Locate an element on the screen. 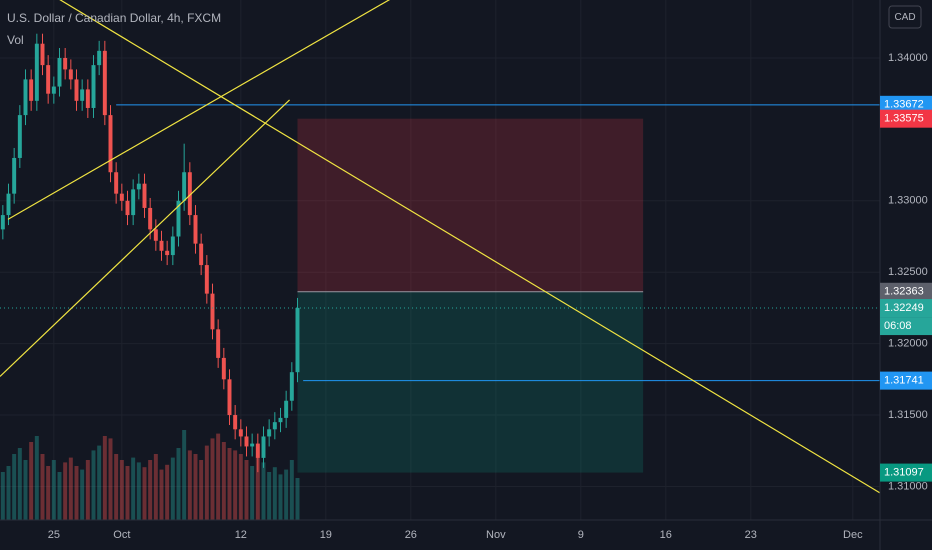 The image size is (932, 550). entry-price-tag-bg is located at coordinates (906, 291).